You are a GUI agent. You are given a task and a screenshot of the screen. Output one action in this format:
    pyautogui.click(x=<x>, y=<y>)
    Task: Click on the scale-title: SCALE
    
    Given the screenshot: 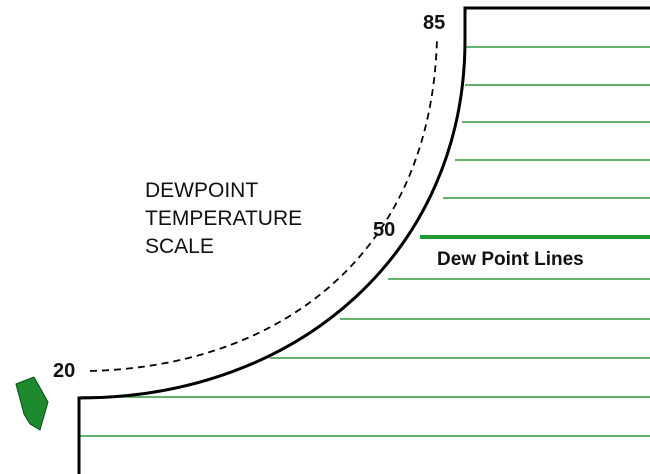 What is the action you would take?
    pyautogui.click(x=179, y=246)
    